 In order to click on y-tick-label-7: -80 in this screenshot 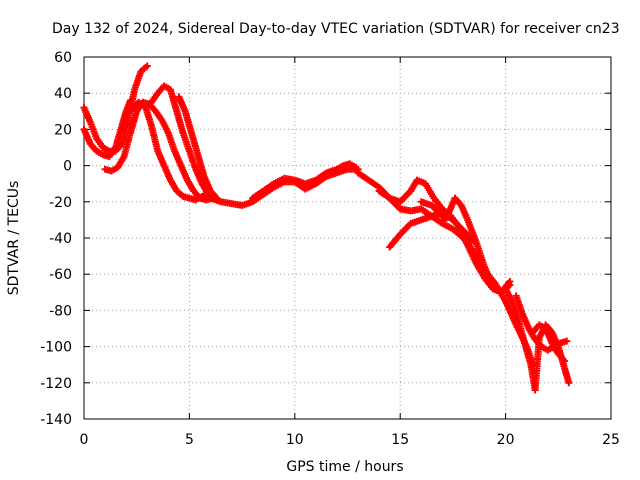, I will do `click(60, 311)`.